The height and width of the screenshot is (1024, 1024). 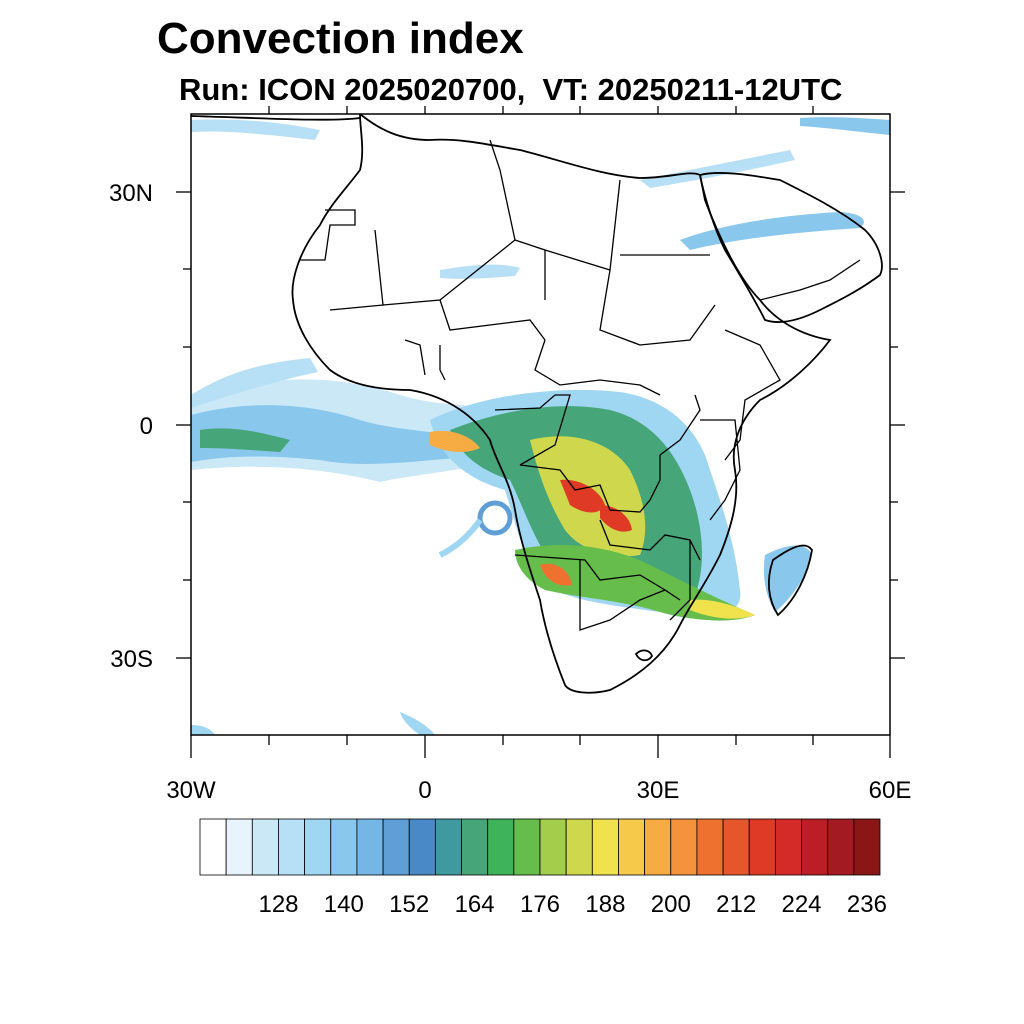 What do you see at coordinates (556, 574) in the screenshot?
I see `field-namibia-orange` at bounding box center [556, 574].